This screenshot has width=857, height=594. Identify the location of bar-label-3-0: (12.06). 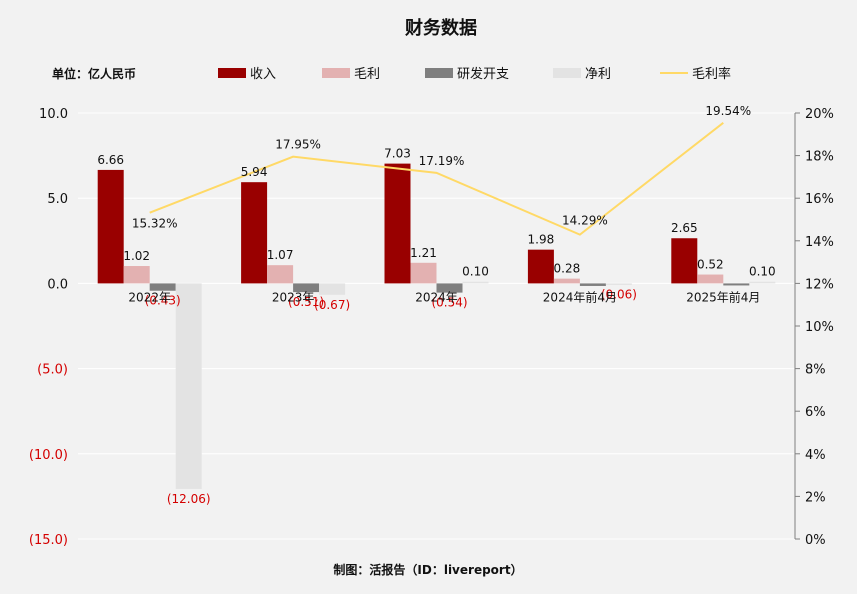
(189, 499).